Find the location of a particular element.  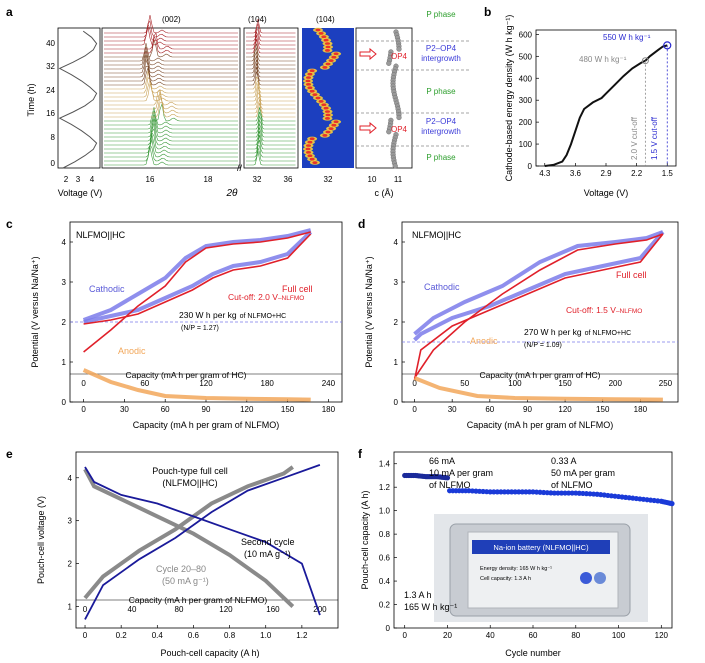

c-tick: 11 is located at coordinates (398, 179).